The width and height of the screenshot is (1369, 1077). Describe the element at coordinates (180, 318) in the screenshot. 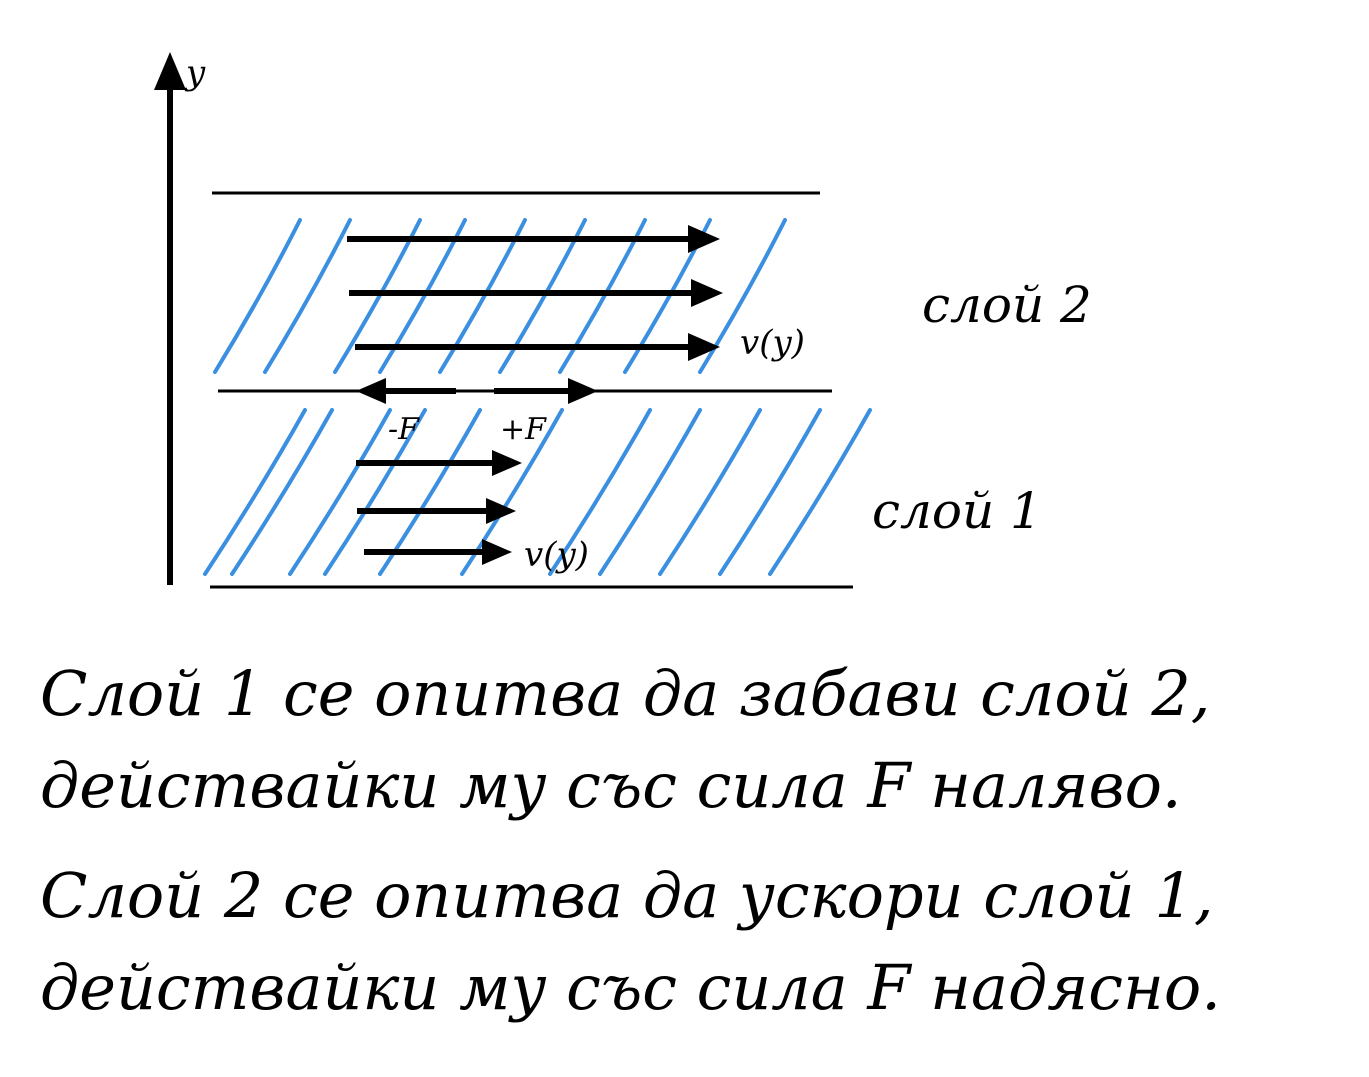

I see `y-axis: y` at that location.